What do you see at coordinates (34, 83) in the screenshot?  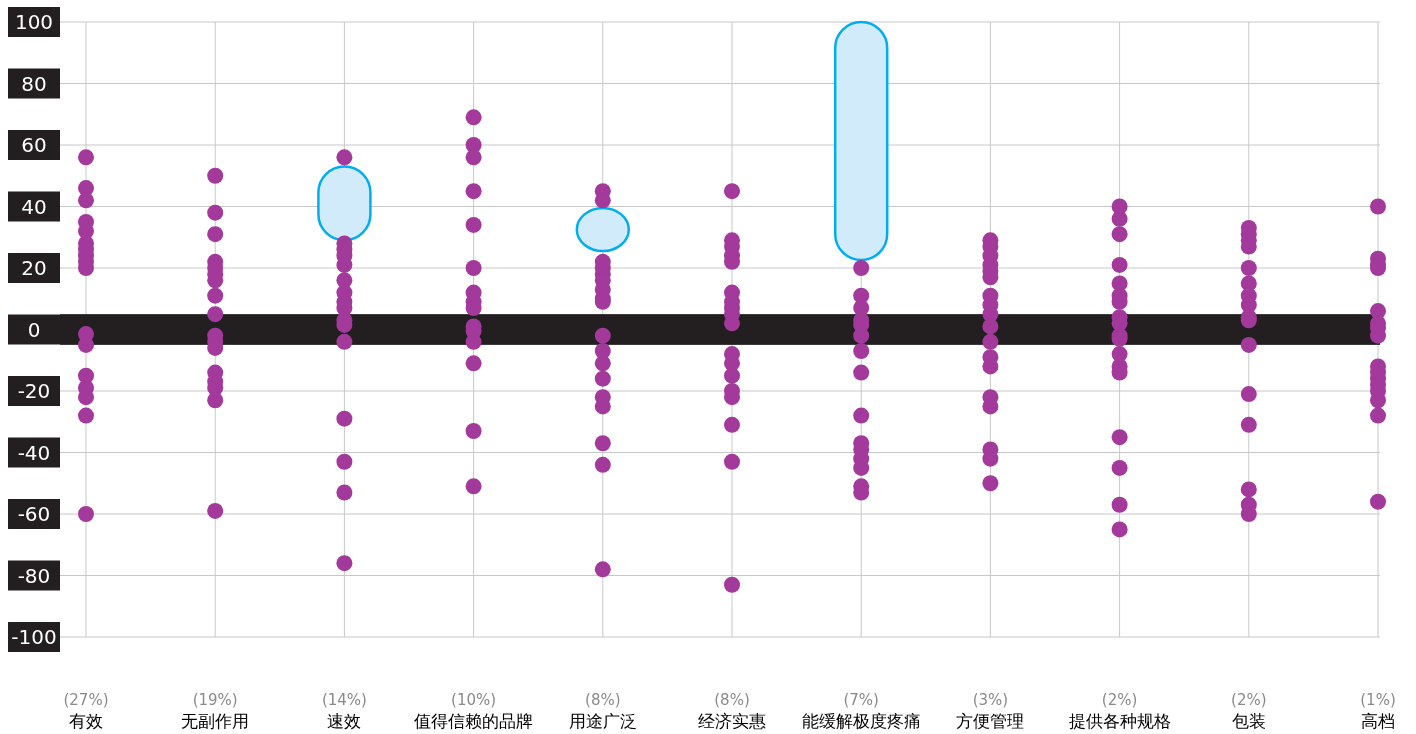 I see `y-tick-label: 80` at bounding box center [34, 83].